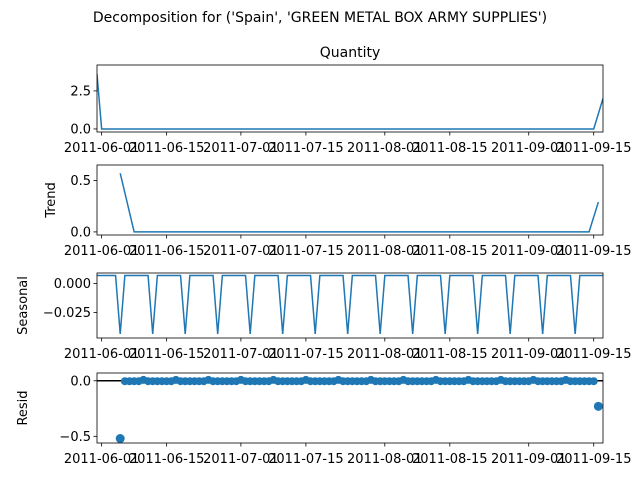  Describe the element at coordinates (80, 381) in the screenshot. I see `panel-4-ytick-label: 0.0` at that location.